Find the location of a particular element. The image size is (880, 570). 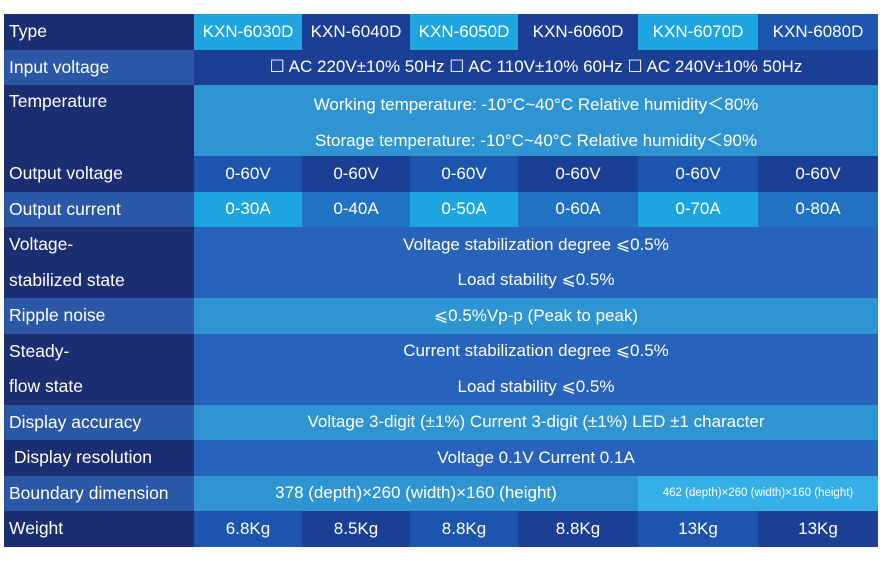

model-header: KXN-6060D is located at coordinates (578, 32).